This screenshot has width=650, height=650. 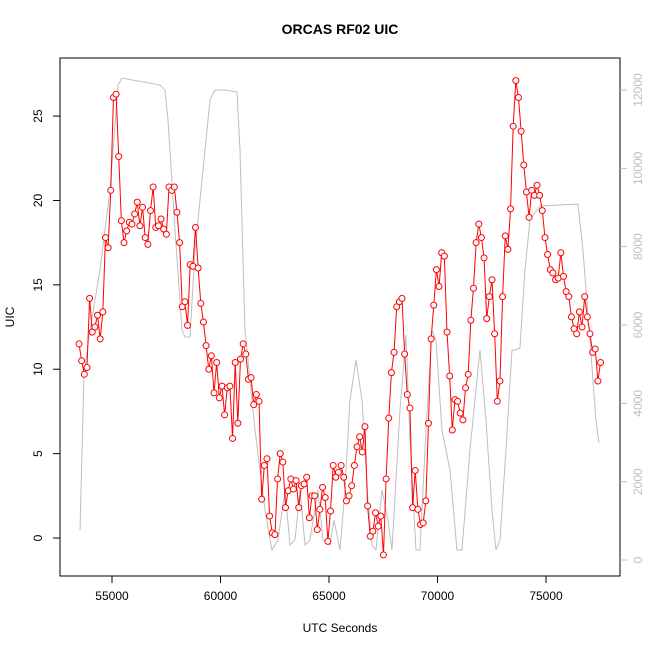 I want to click on x-tick-label: 70000, so click(x=438, y=596).